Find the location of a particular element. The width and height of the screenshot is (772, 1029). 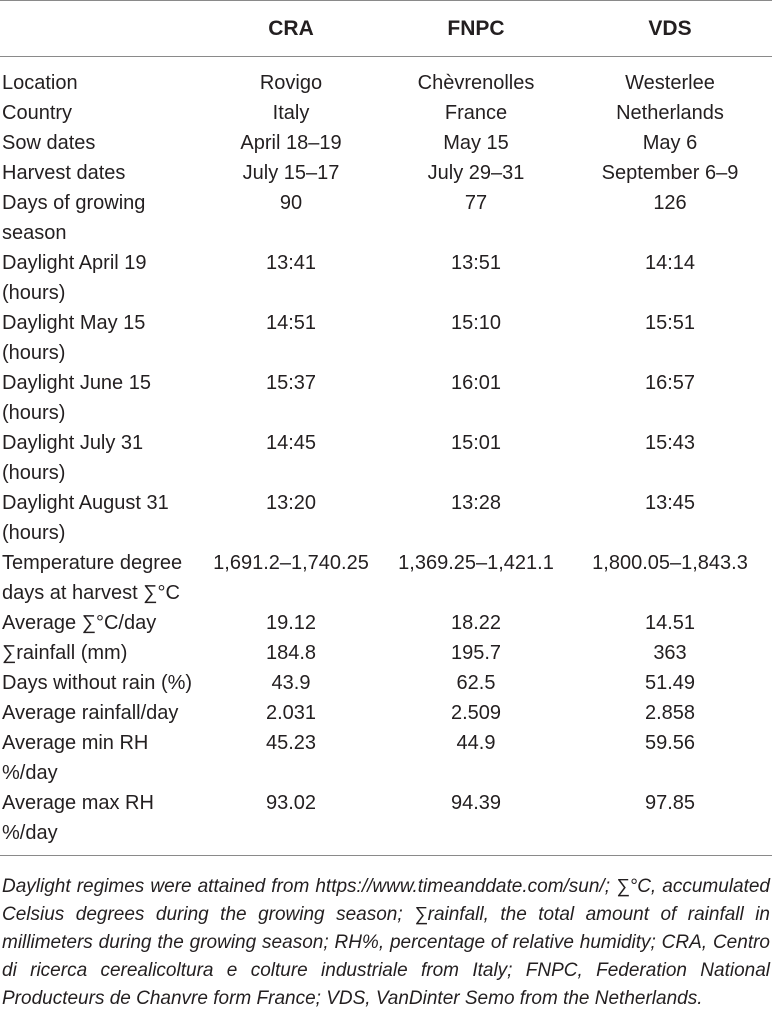

cell-cra: 2.031 is located at coordinates (291, 713).